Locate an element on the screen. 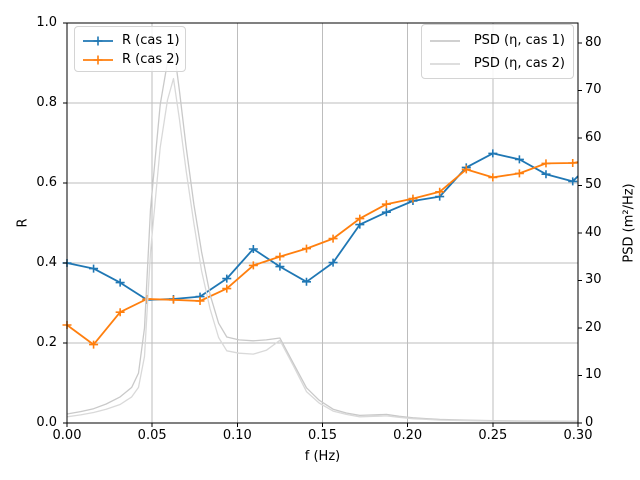  y2-tick-label: 70 is located at coordinates (593, 90).